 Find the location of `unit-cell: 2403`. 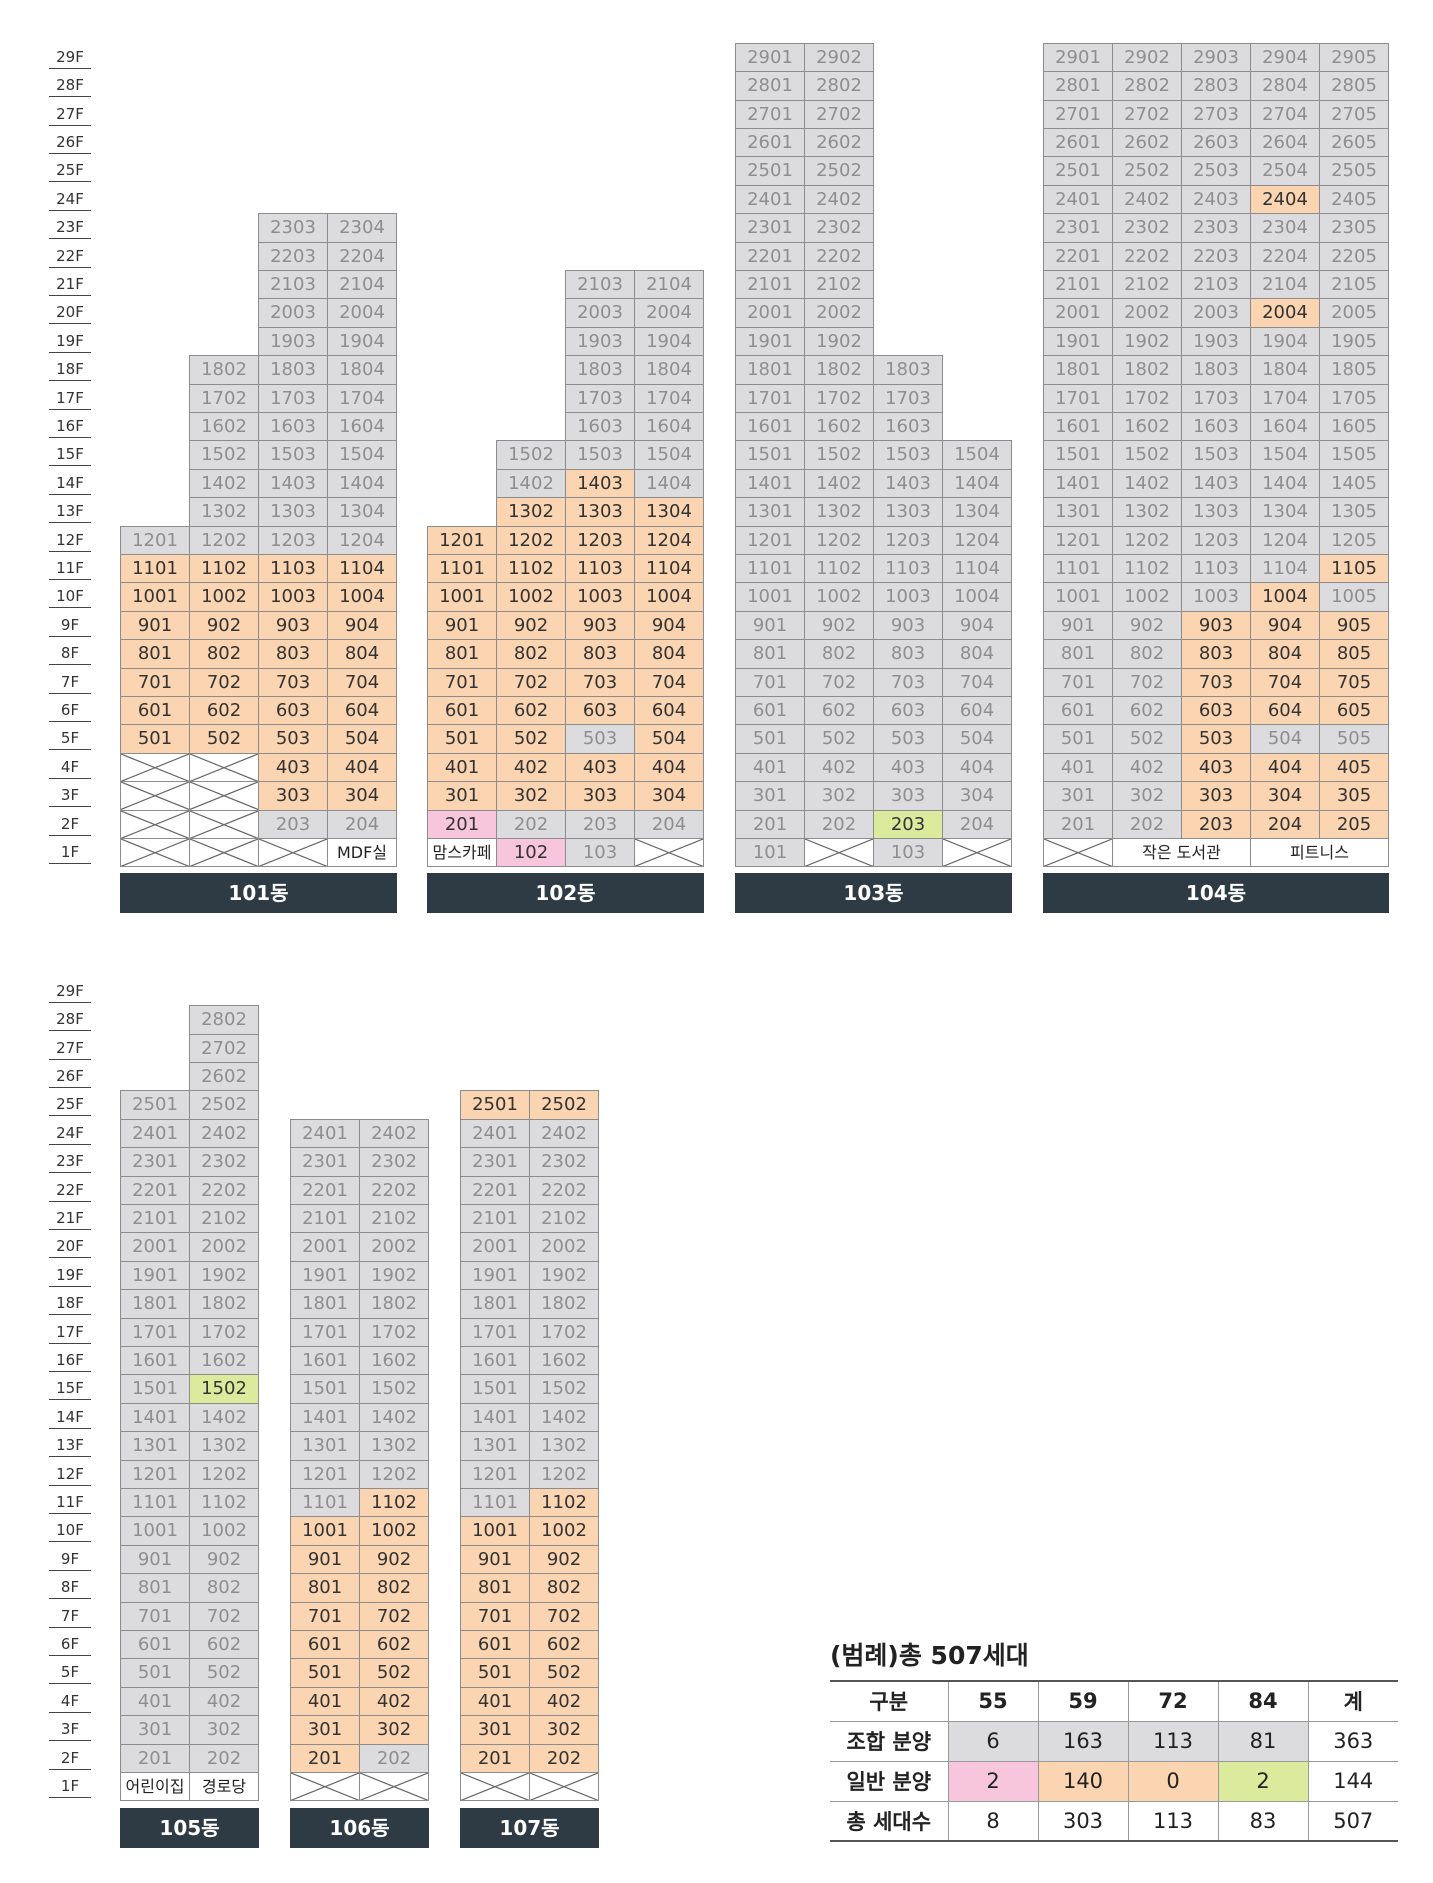

unit-cell: 2403 is located at coordinates (1216, 199).